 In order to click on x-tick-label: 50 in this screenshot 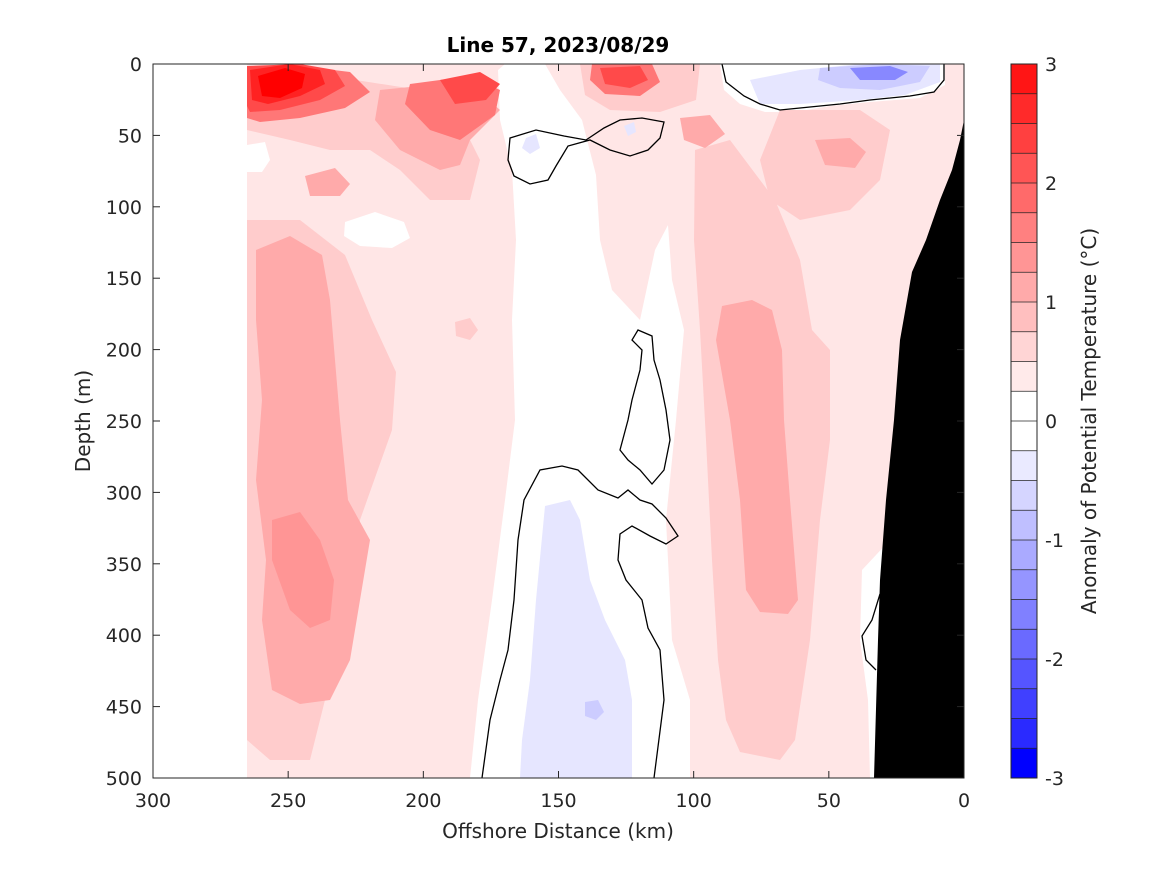, I will do `click(829, 801)`.